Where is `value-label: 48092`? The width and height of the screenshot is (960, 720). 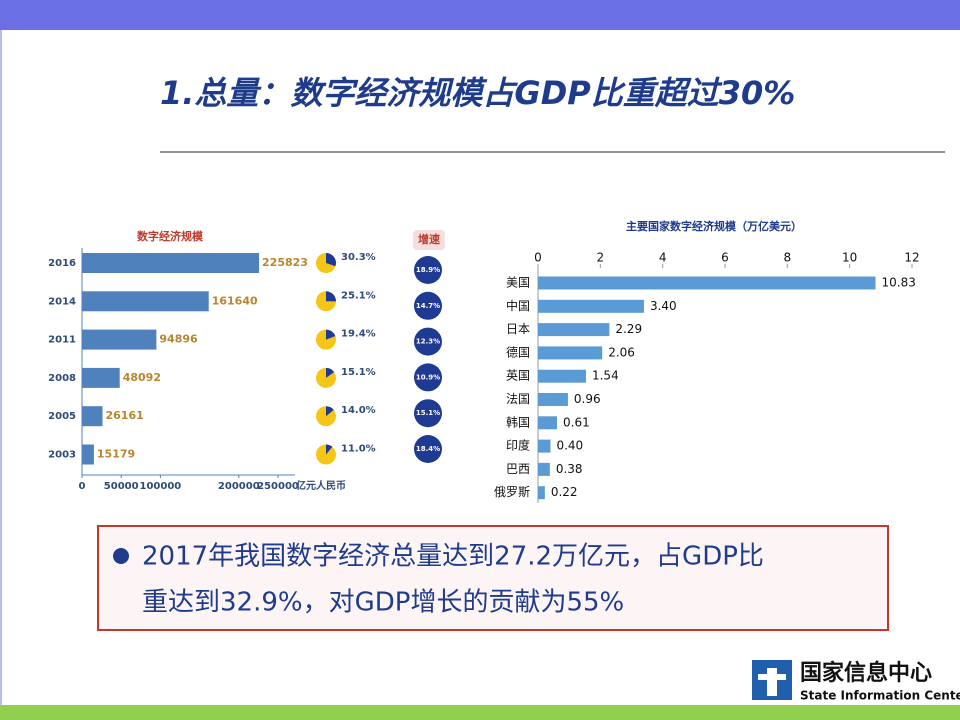
value-label: 48092 is located at coordinates (142, 377).